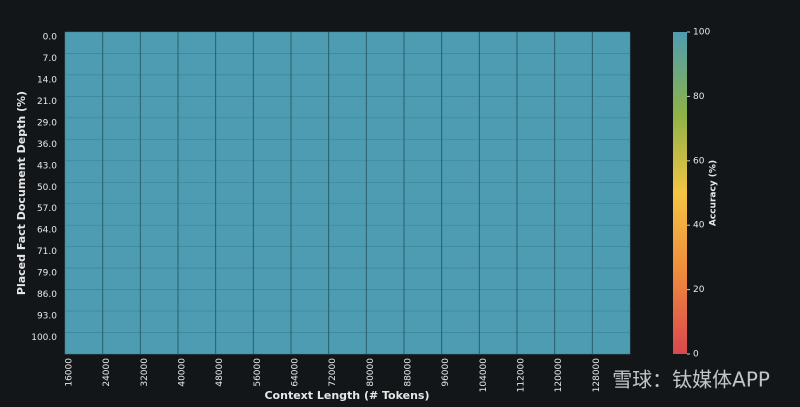  Describe the element at coordinates (47, 274) in the screenshot. I see `y-tick-label: 79.0` at that location.